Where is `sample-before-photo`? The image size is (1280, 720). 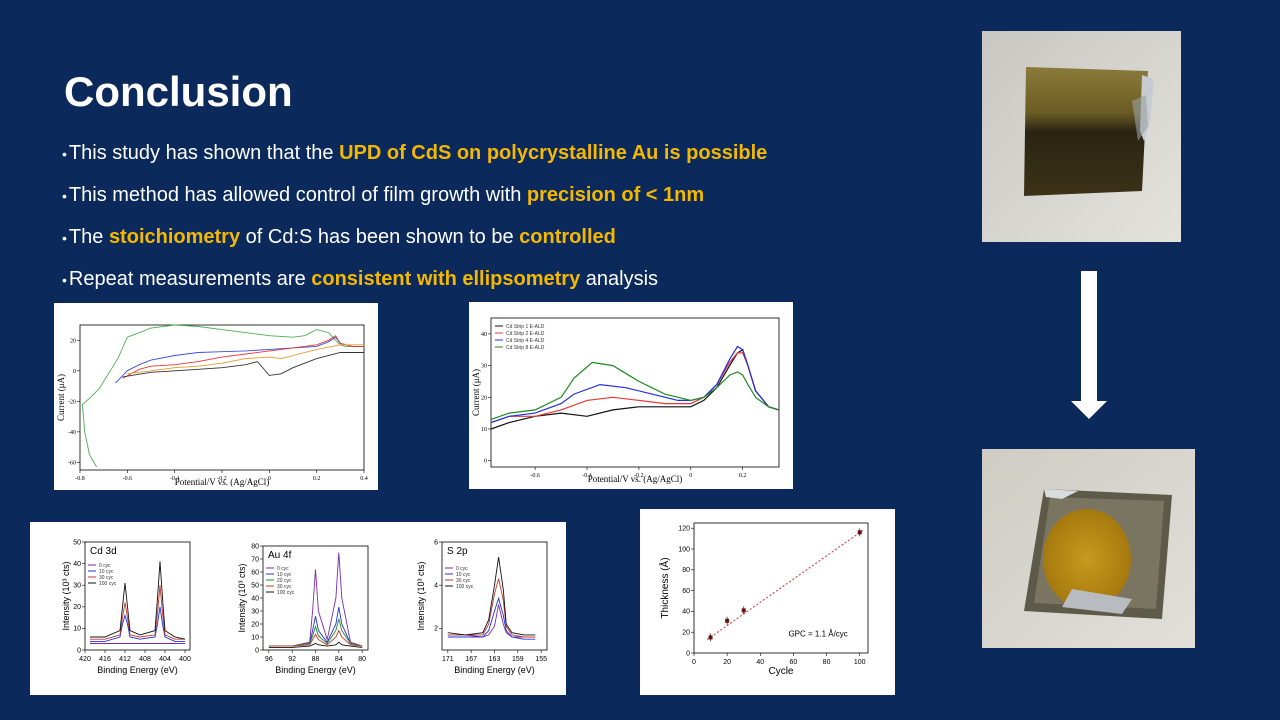 sample-before-photo is located at coordinates (1081, 136).